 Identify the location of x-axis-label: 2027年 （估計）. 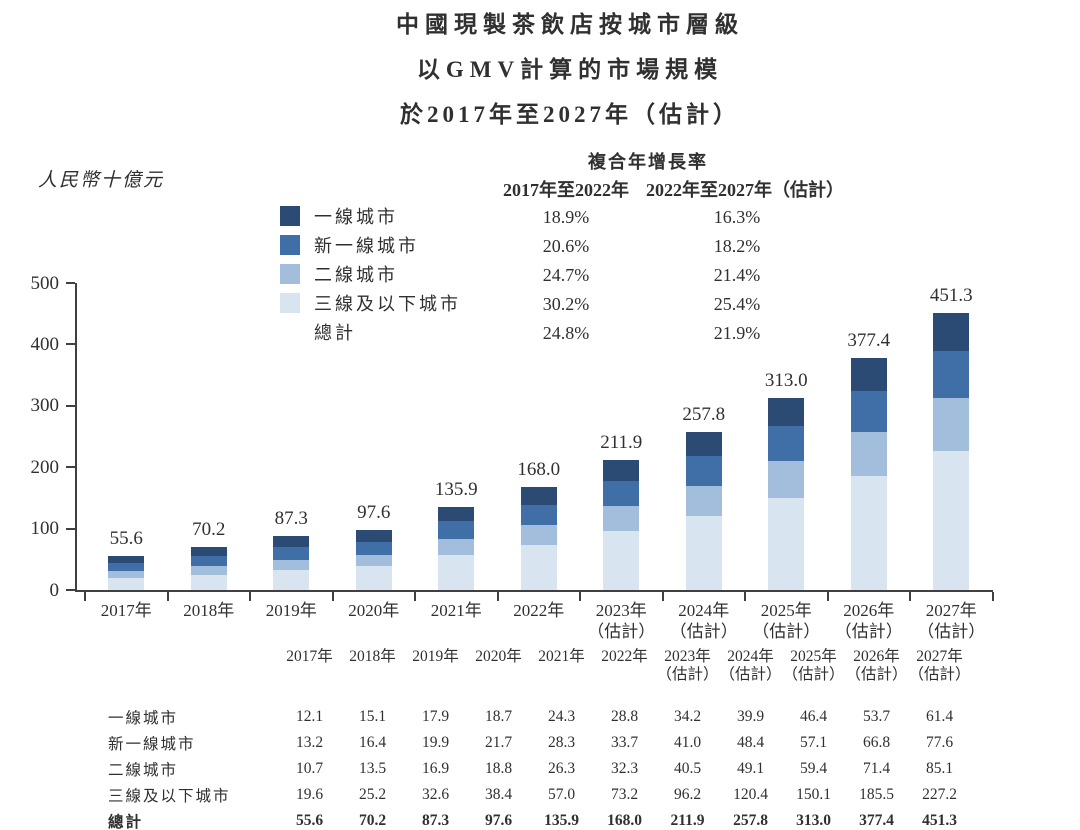
(951, 621).